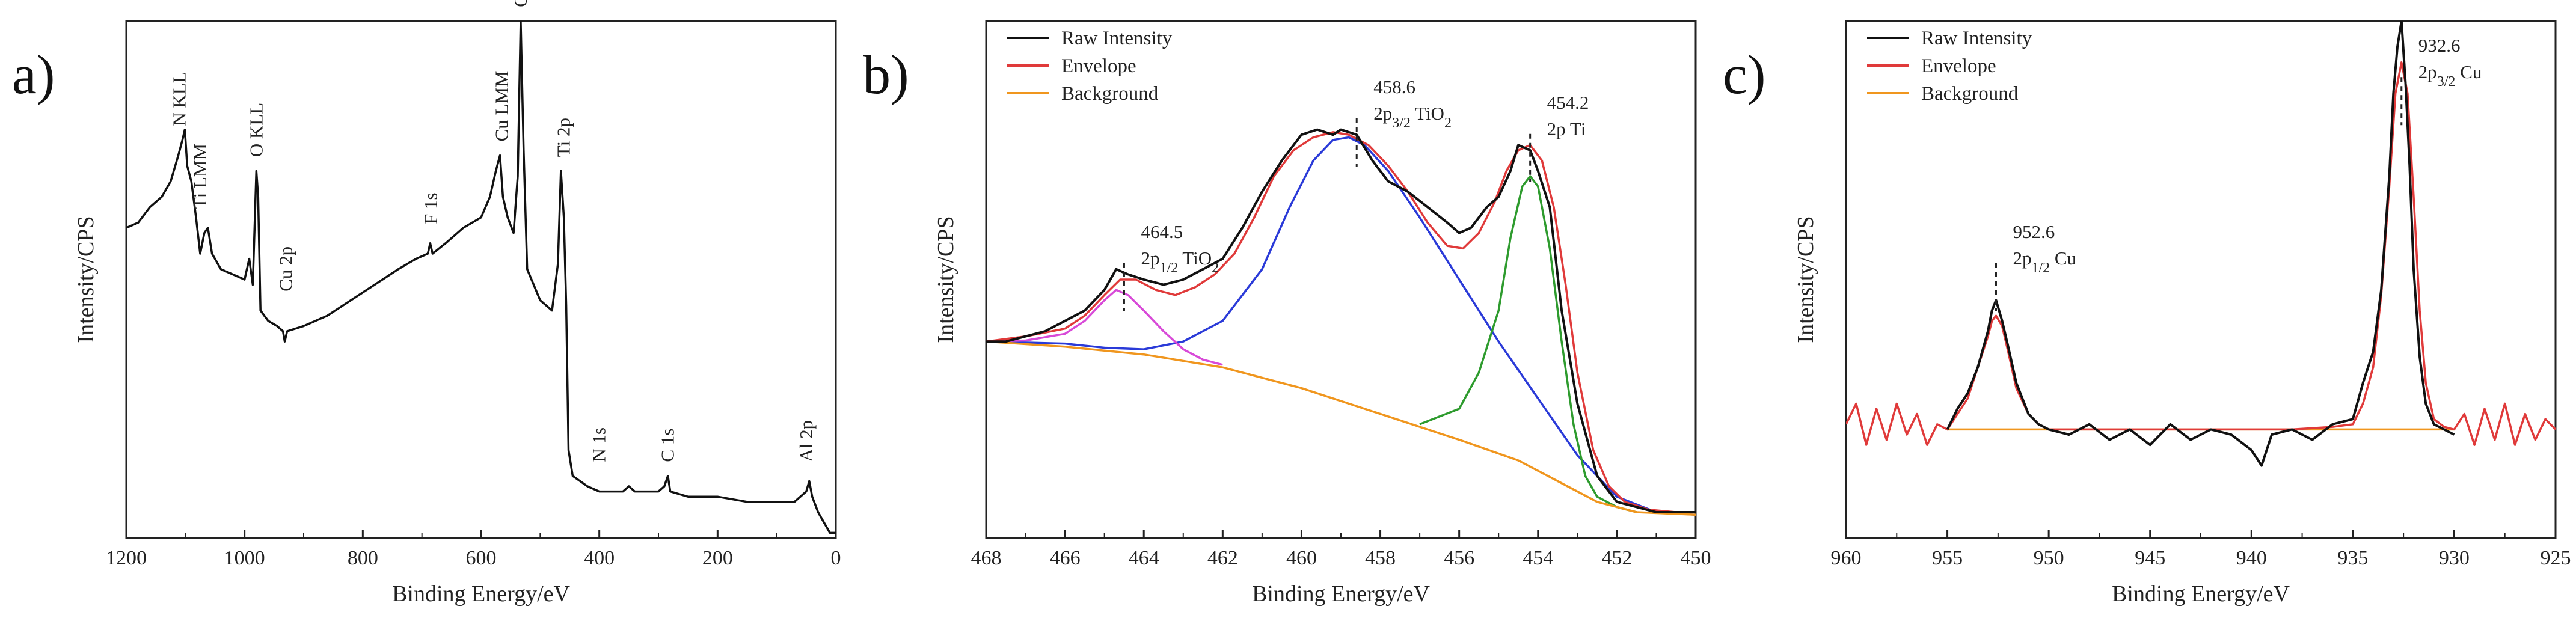 The image size is (2576, 642). What do you see at coordinates (986, 558) in the screenshot?
I see `x-tick-label: 468` at bounding box center [986, 558].